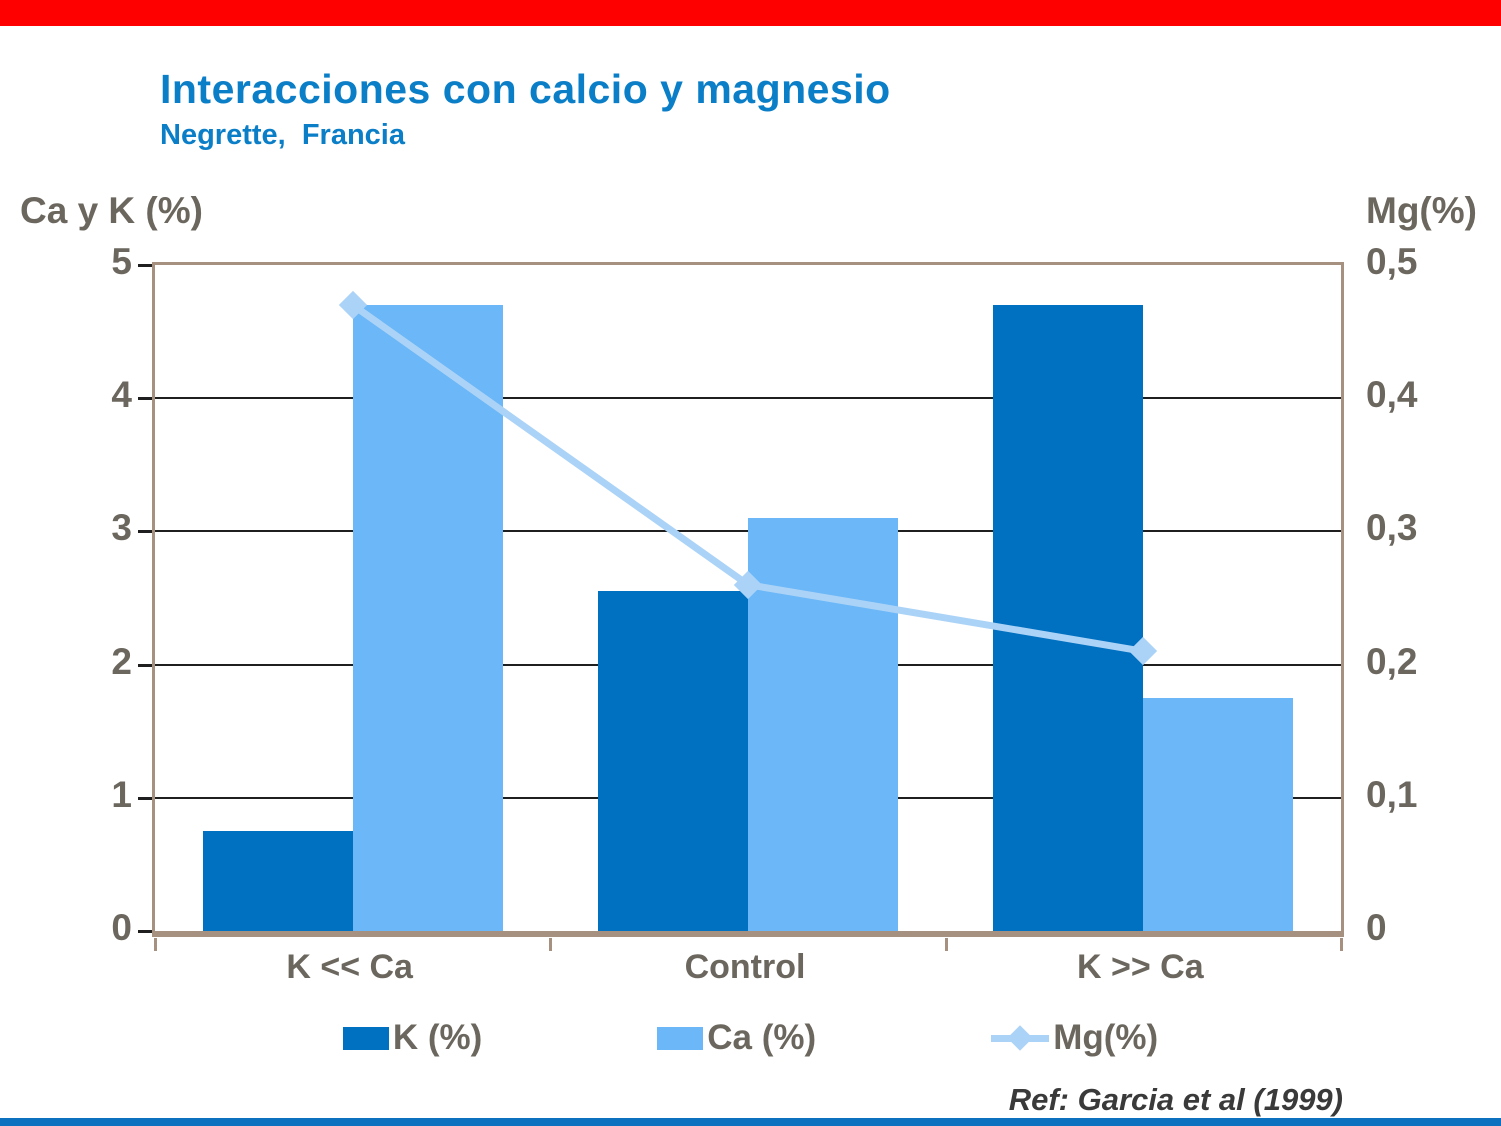 This screenshot has height=1126, width=1501. What do you see at coordinates (1175, 1099) in the screenshot?
I see `reference-text: Ref: Garcia et al (1999)` at bounding box center [1175, 1099].